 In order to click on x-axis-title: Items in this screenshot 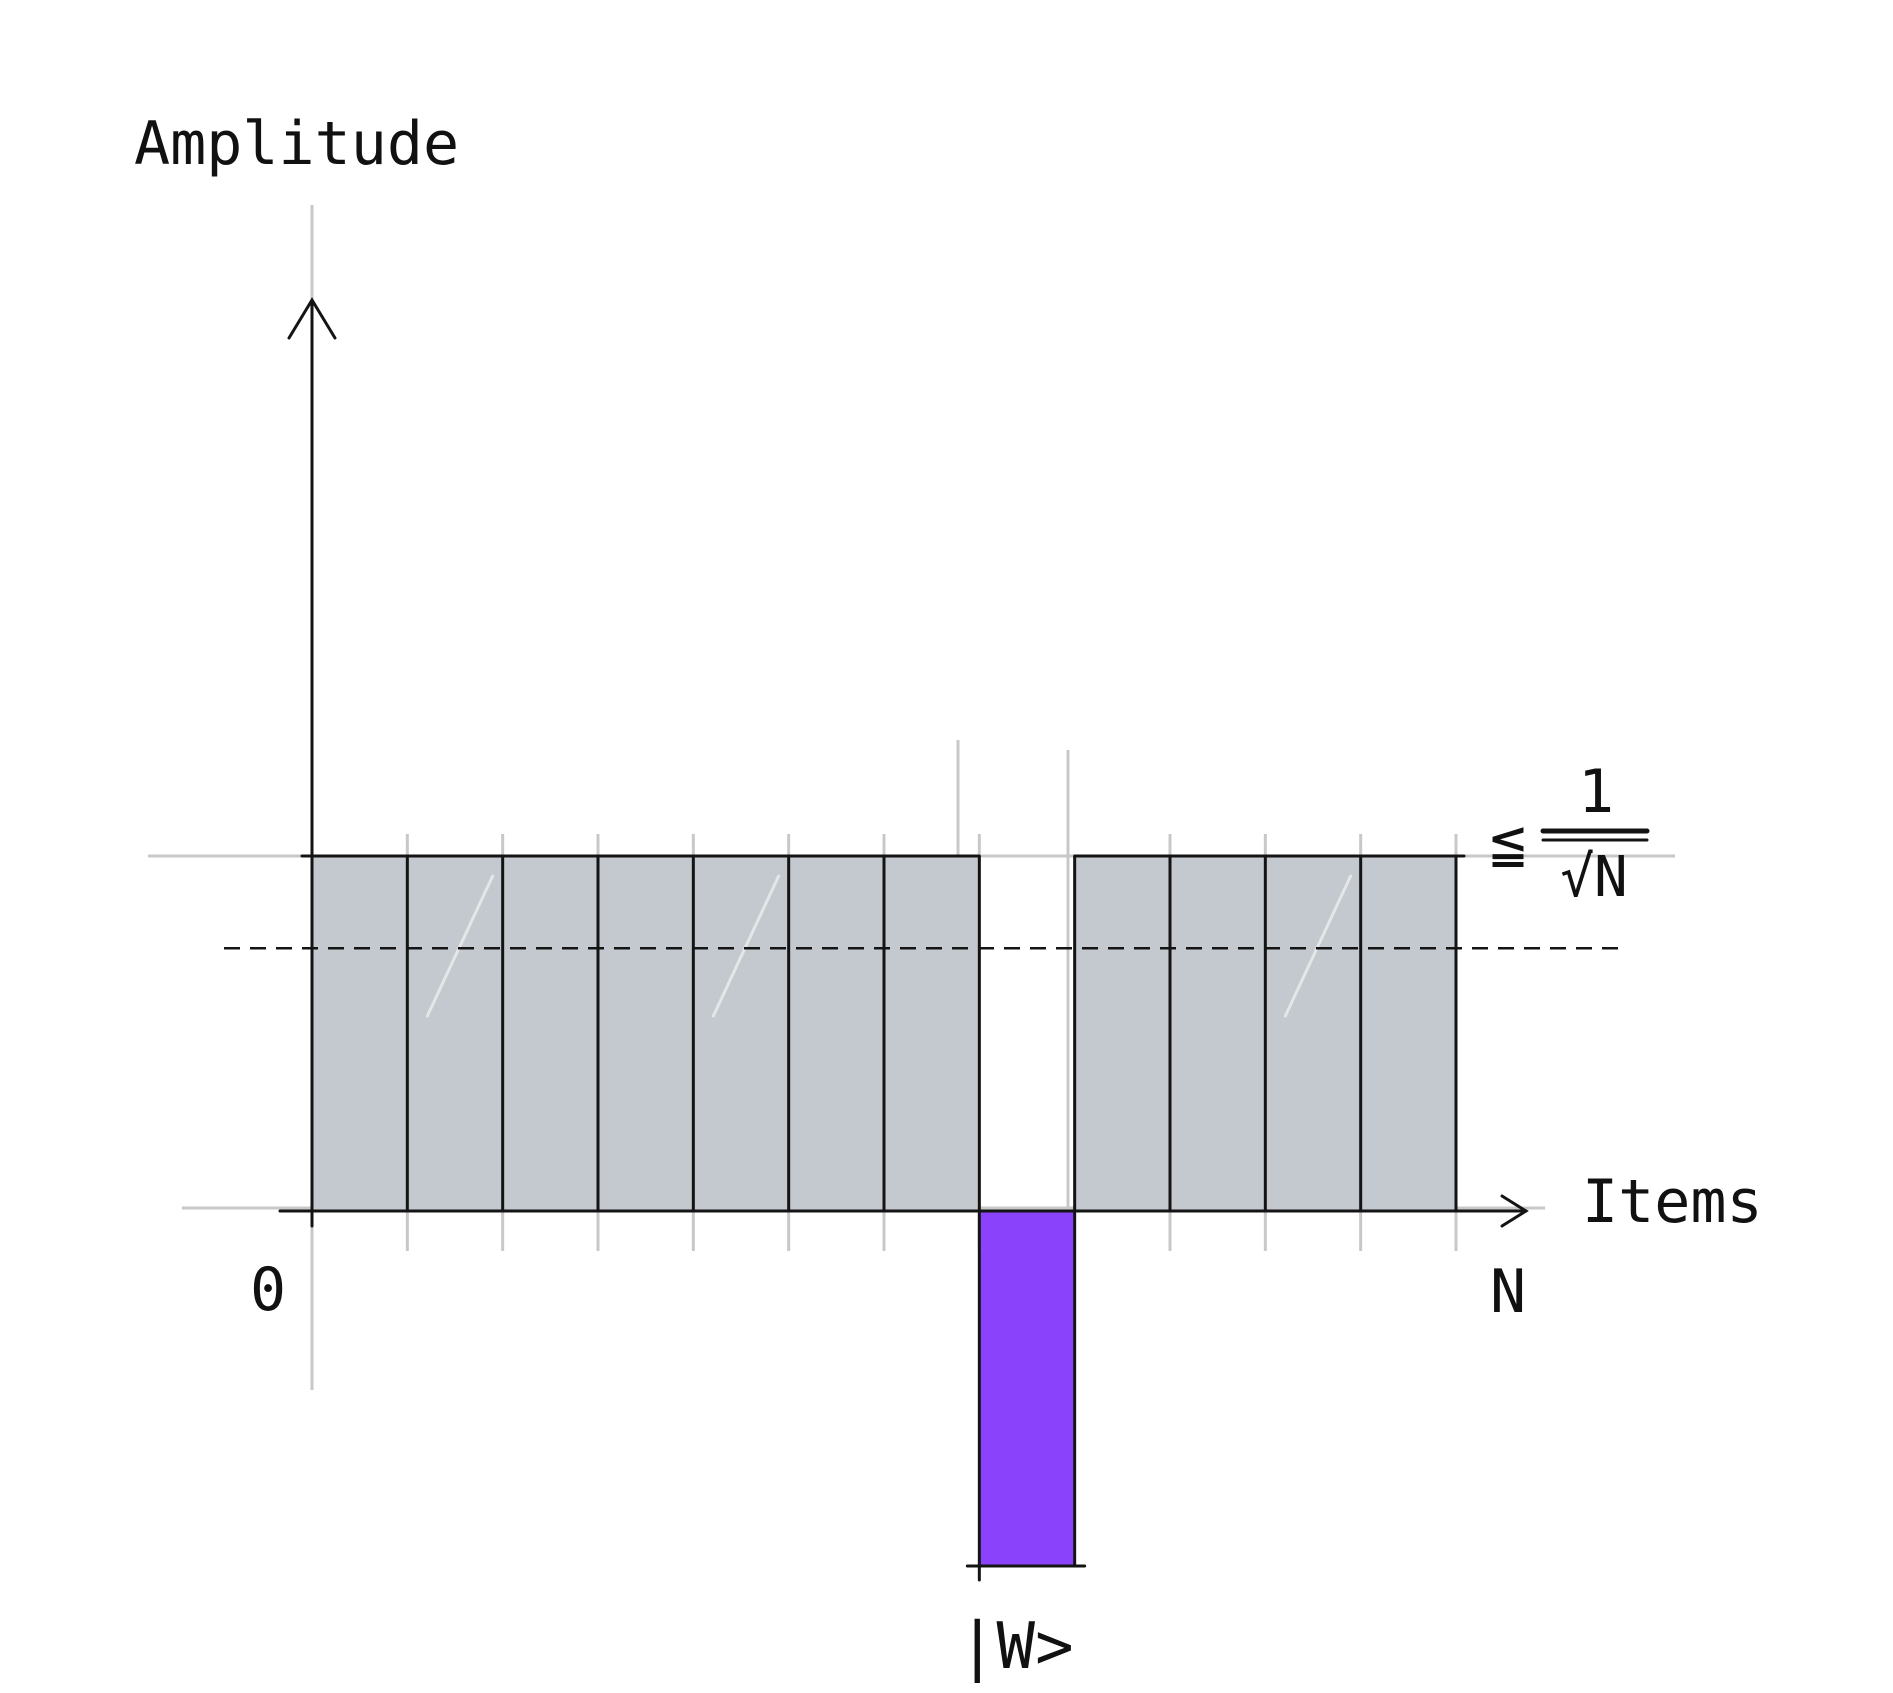, I will do `click(1672, 1202)`.